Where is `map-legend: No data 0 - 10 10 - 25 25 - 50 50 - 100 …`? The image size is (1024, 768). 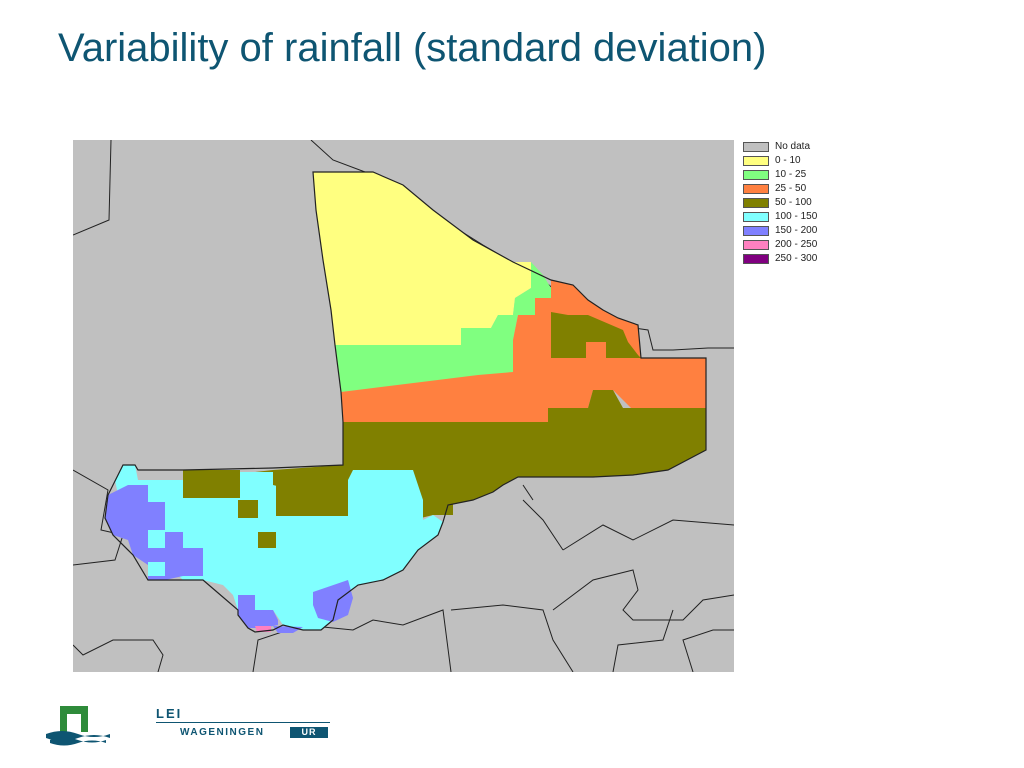
map-legend: No data 0 - 10 10 - 25 25 - 50 50 - 100 … is located at coordinates (798, 204).